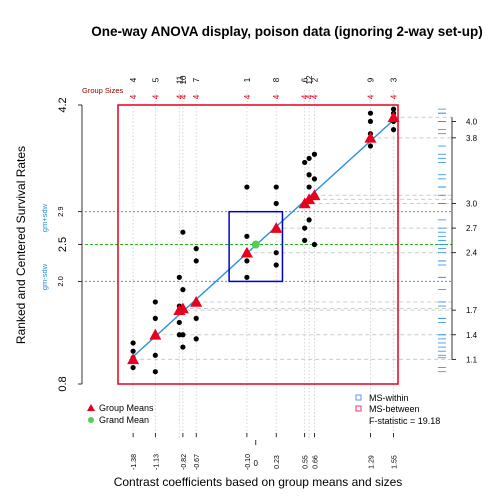  What do you see at coordinates (44, 276) in the screenshot?
I see `sdw-lower-label: gm-sdw` at bounding box center [44, 276].